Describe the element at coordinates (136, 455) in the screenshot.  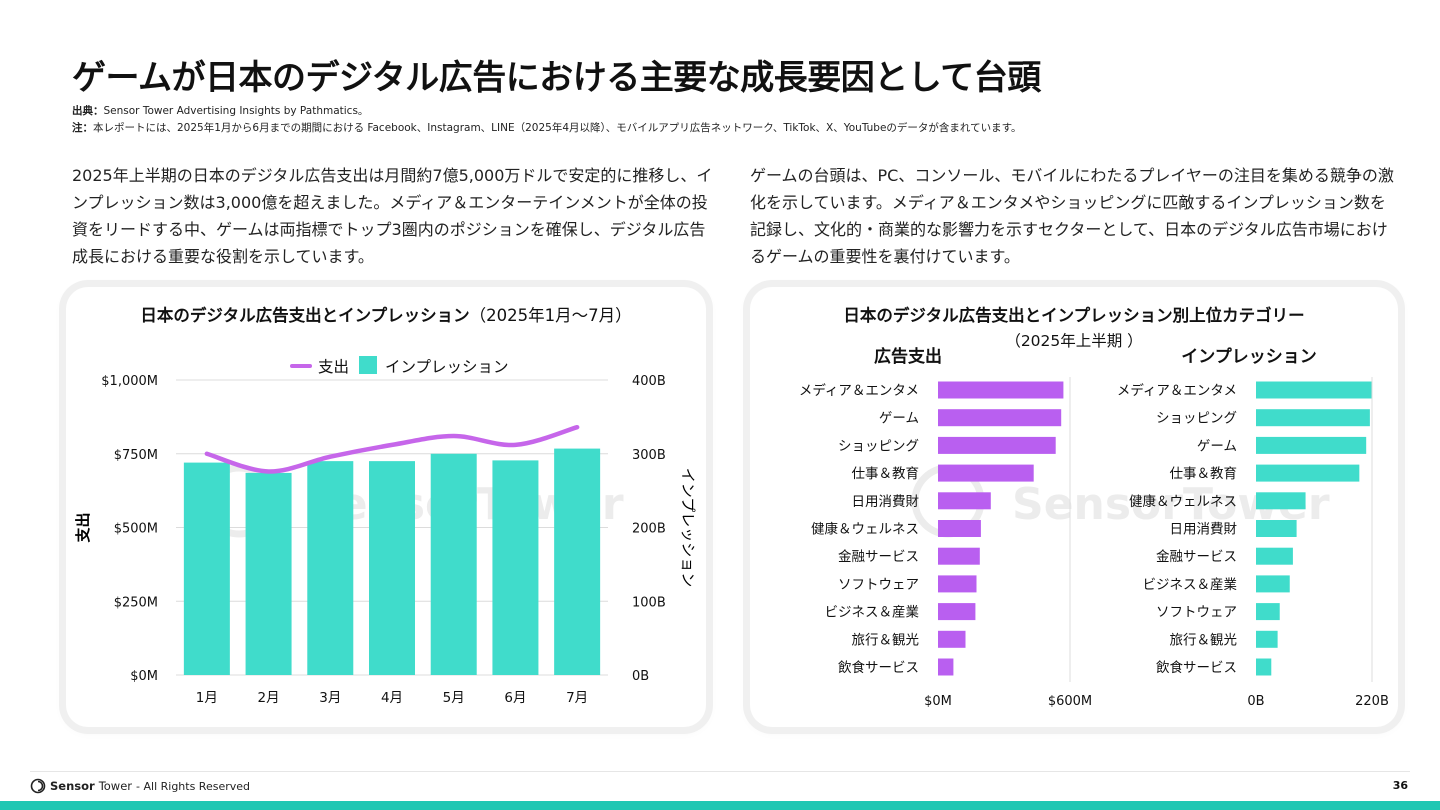
I see `y-tick-label: $750M` at that location.